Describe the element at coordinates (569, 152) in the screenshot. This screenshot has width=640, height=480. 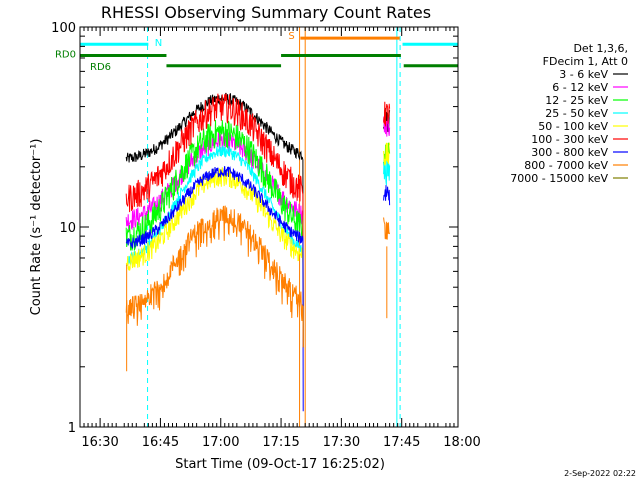
I see `legend-entry-label: 300 - 800 keV` at that location.